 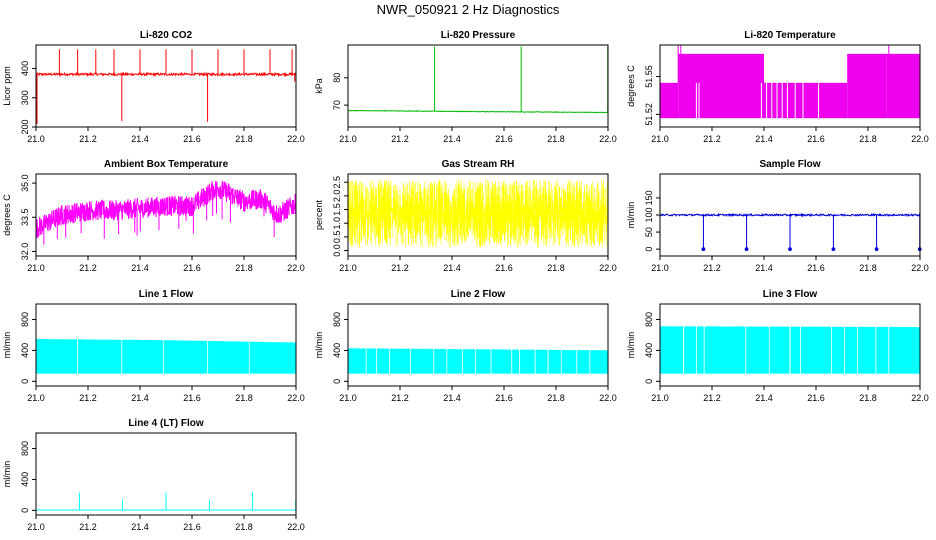 I want to click on y-axis-label: Licor ppm, so click(x=7, y=86).